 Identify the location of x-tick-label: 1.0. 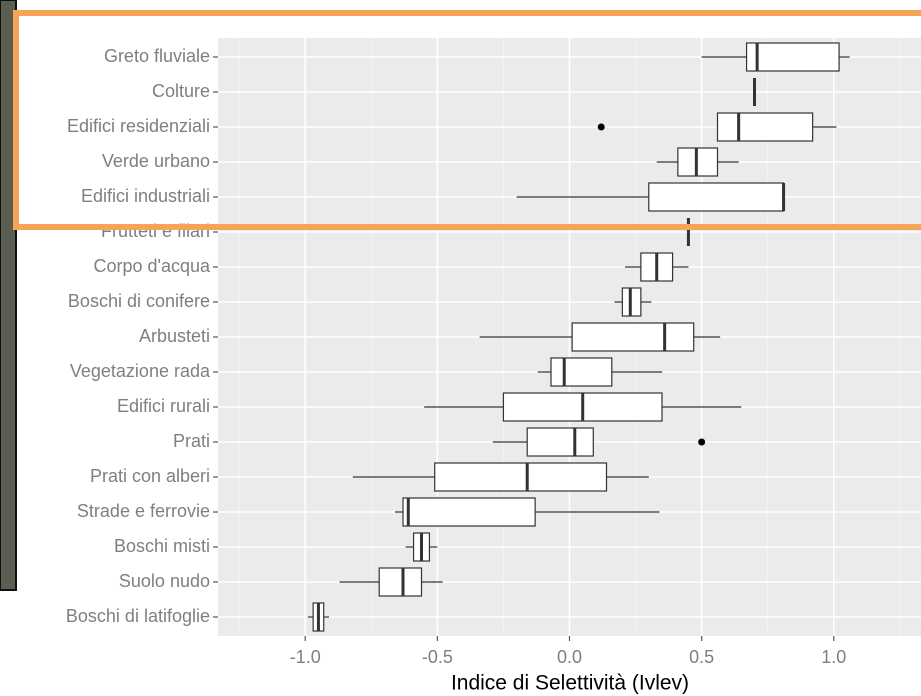
(833, 657).